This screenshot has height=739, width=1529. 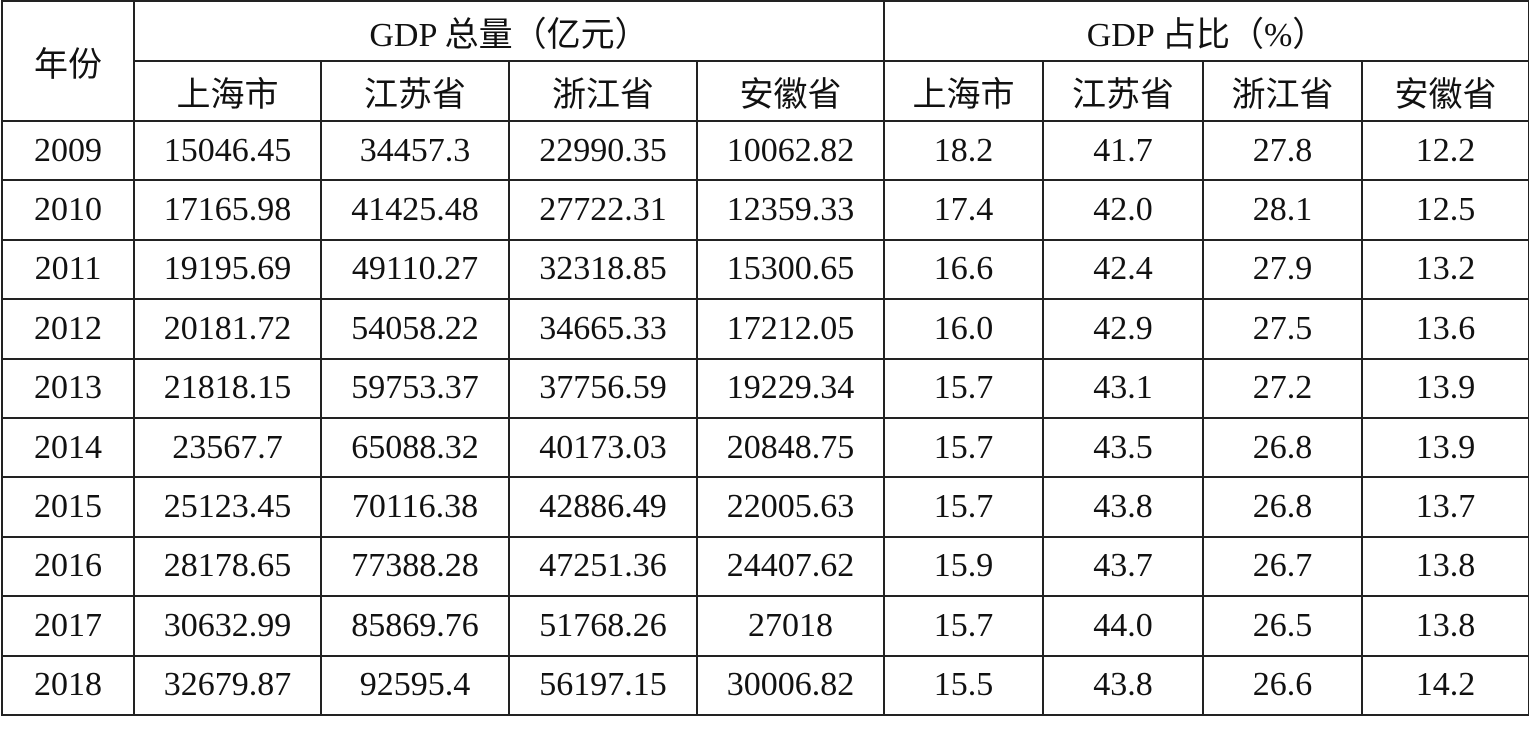 What do you see at coordinates (964, 685) in the screenshot?
I see `value-cell: 15.5` at bounding box center [964, 685].